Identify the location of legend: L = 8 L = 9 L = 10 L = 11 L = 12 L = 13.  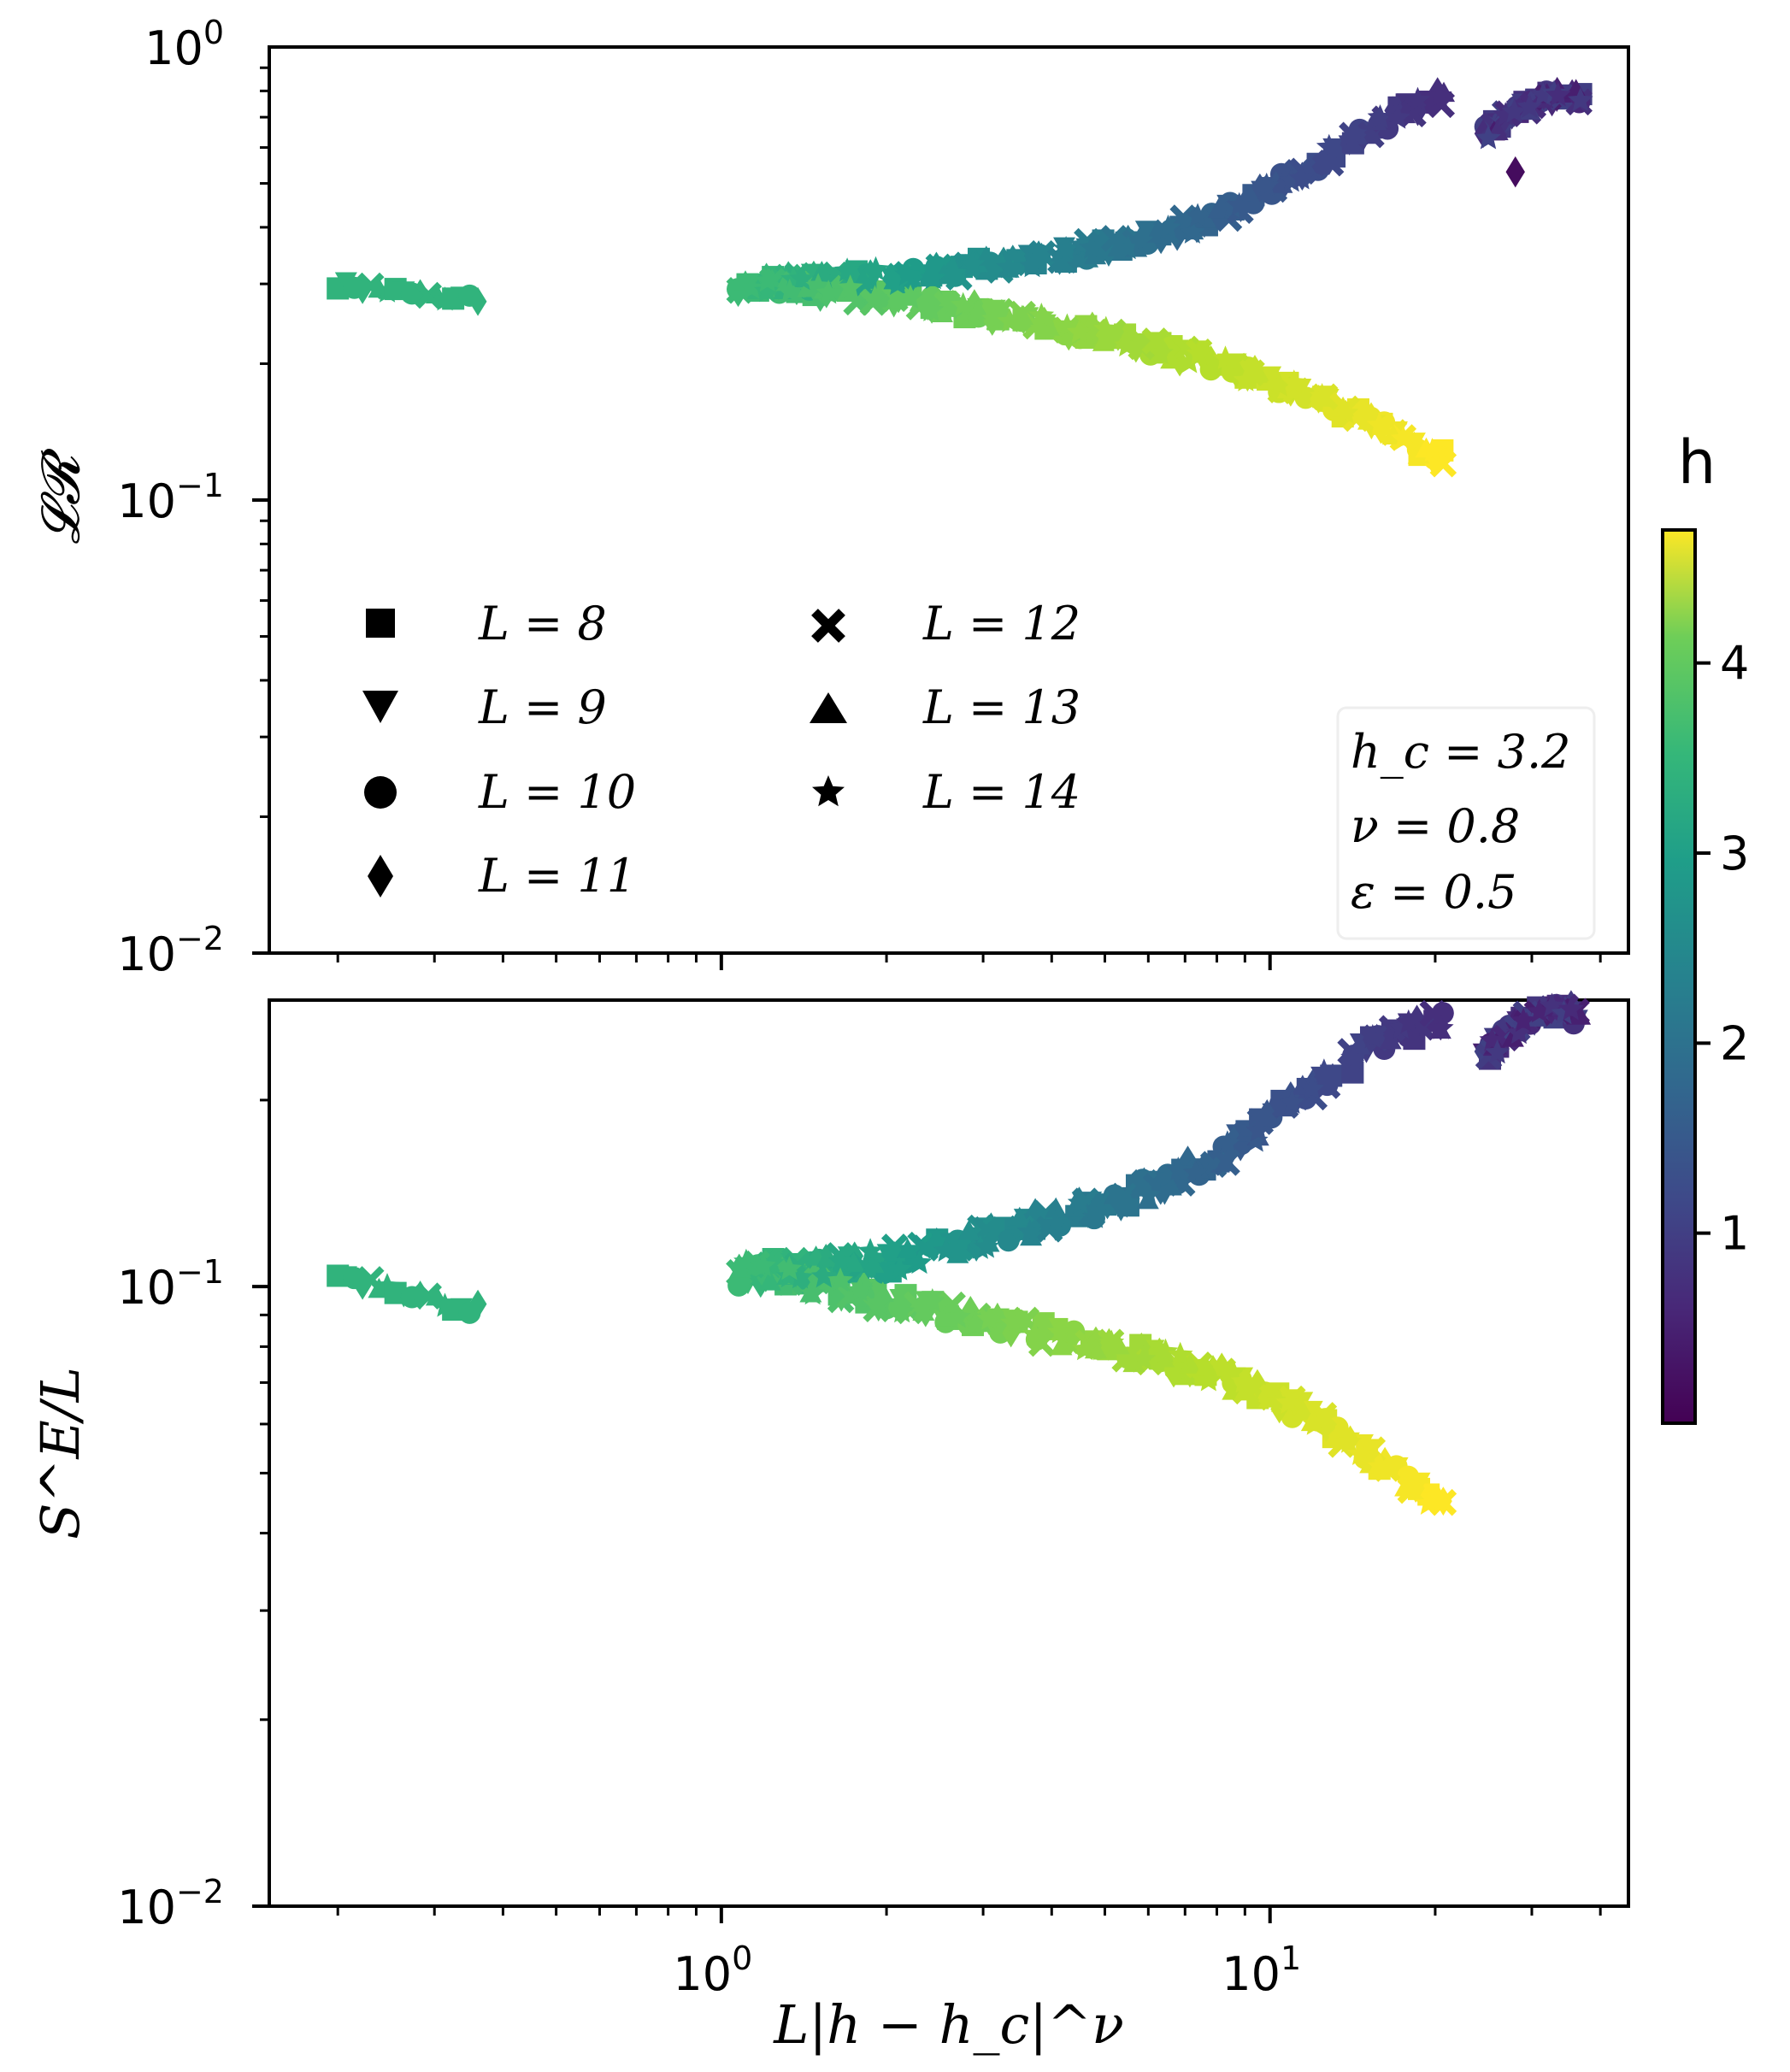
(721, 750).